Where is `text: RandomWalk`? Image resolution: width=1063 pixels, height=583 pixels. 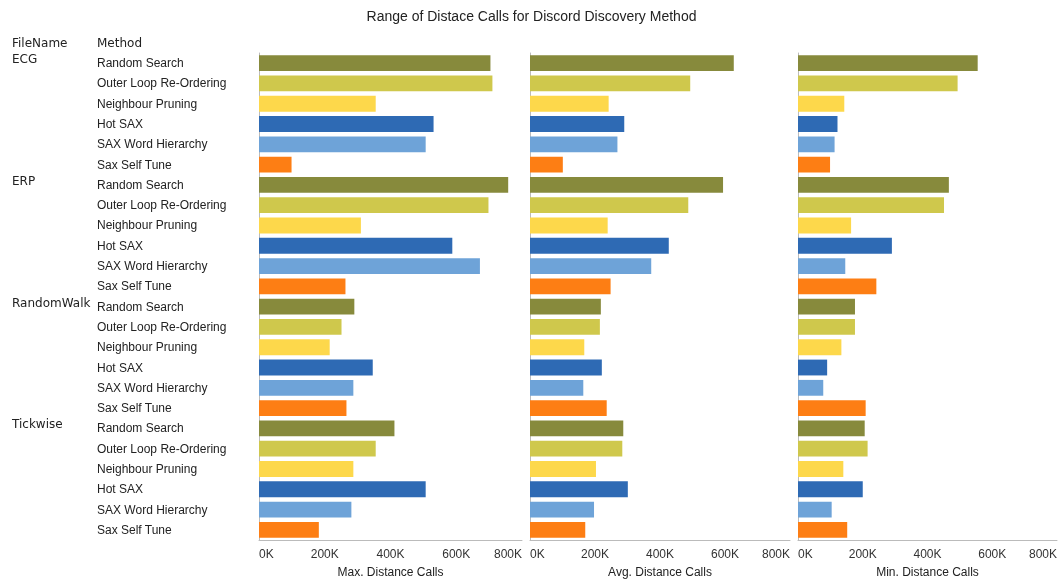
text: RandomWalk is located at coordinates (51, 302).